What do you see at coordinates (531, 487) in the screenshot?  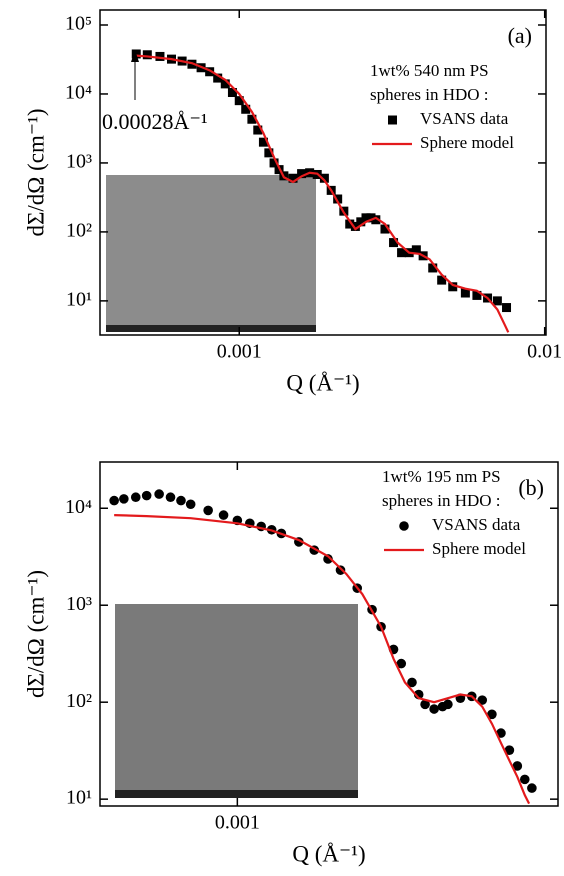 I see `panel-label: (b)` at bounding box center [531, 487].